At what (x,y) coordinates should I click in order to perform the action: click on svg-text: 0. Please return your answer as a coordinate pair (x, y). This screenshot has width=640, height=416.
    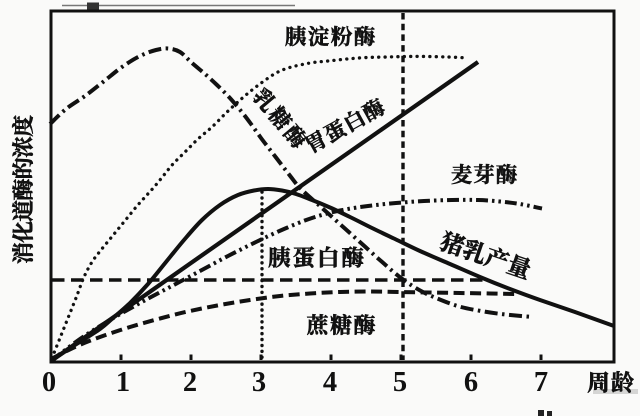
    Looking at the image, I should click on (49, 382).